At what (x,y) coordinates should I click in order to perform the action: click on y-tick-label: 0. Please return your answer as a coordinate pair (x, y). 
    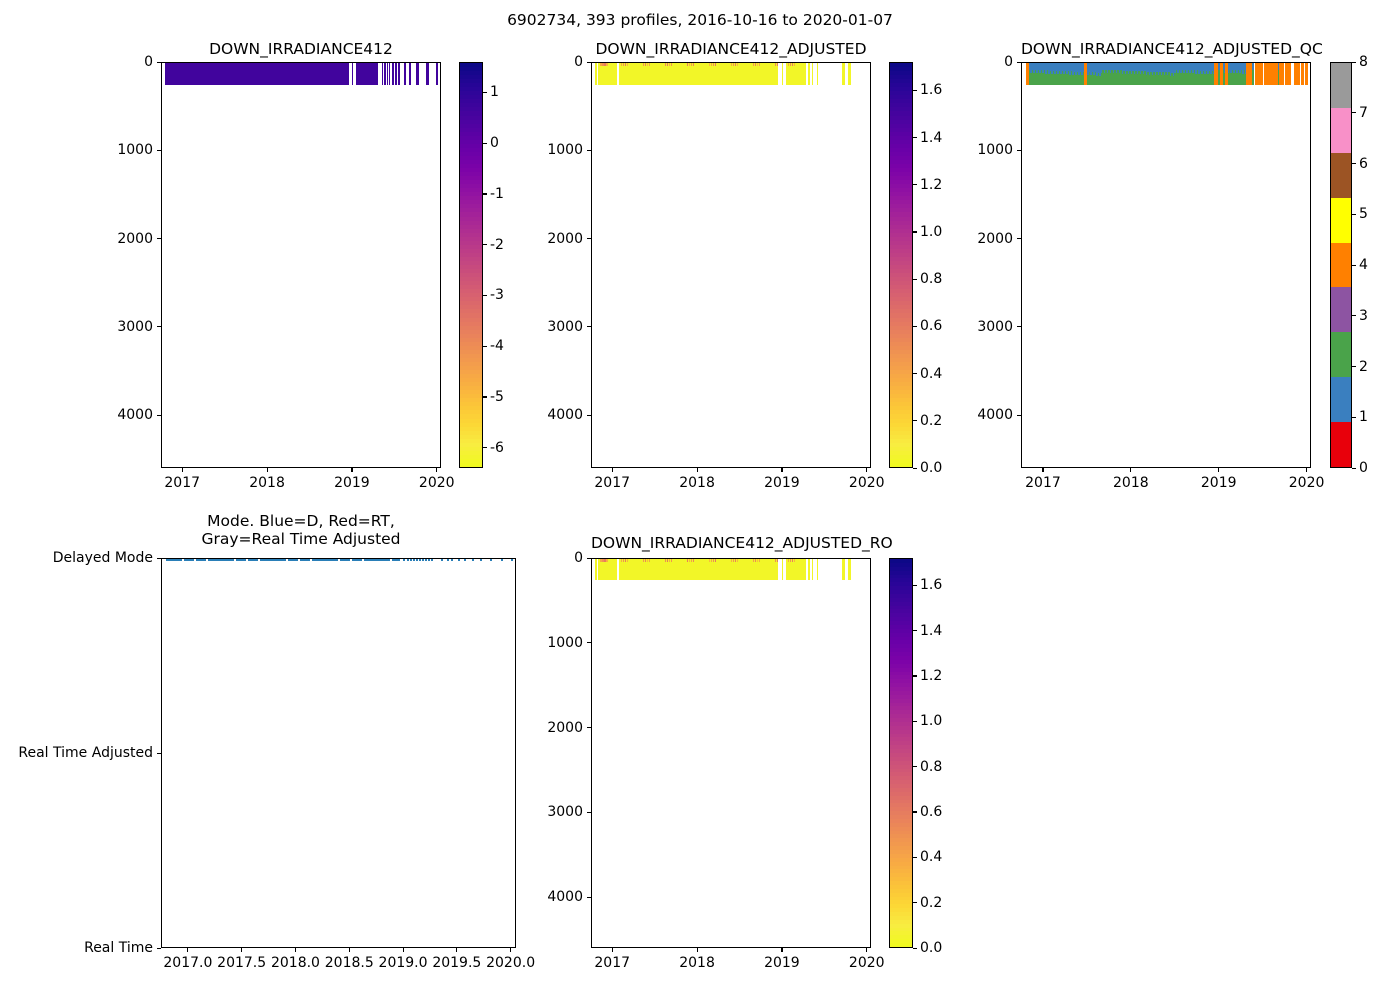
    Looking at the image, I should click on (1008, 62).